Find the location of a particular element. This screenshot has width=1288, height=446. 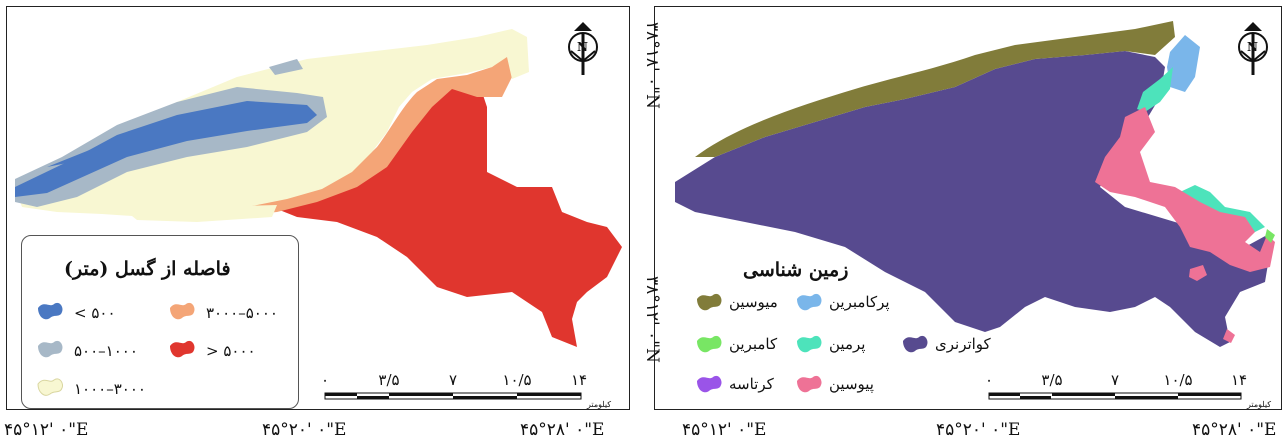

legend-label-under-500: < ۵۰۰ is located at coordinates (95, 313).